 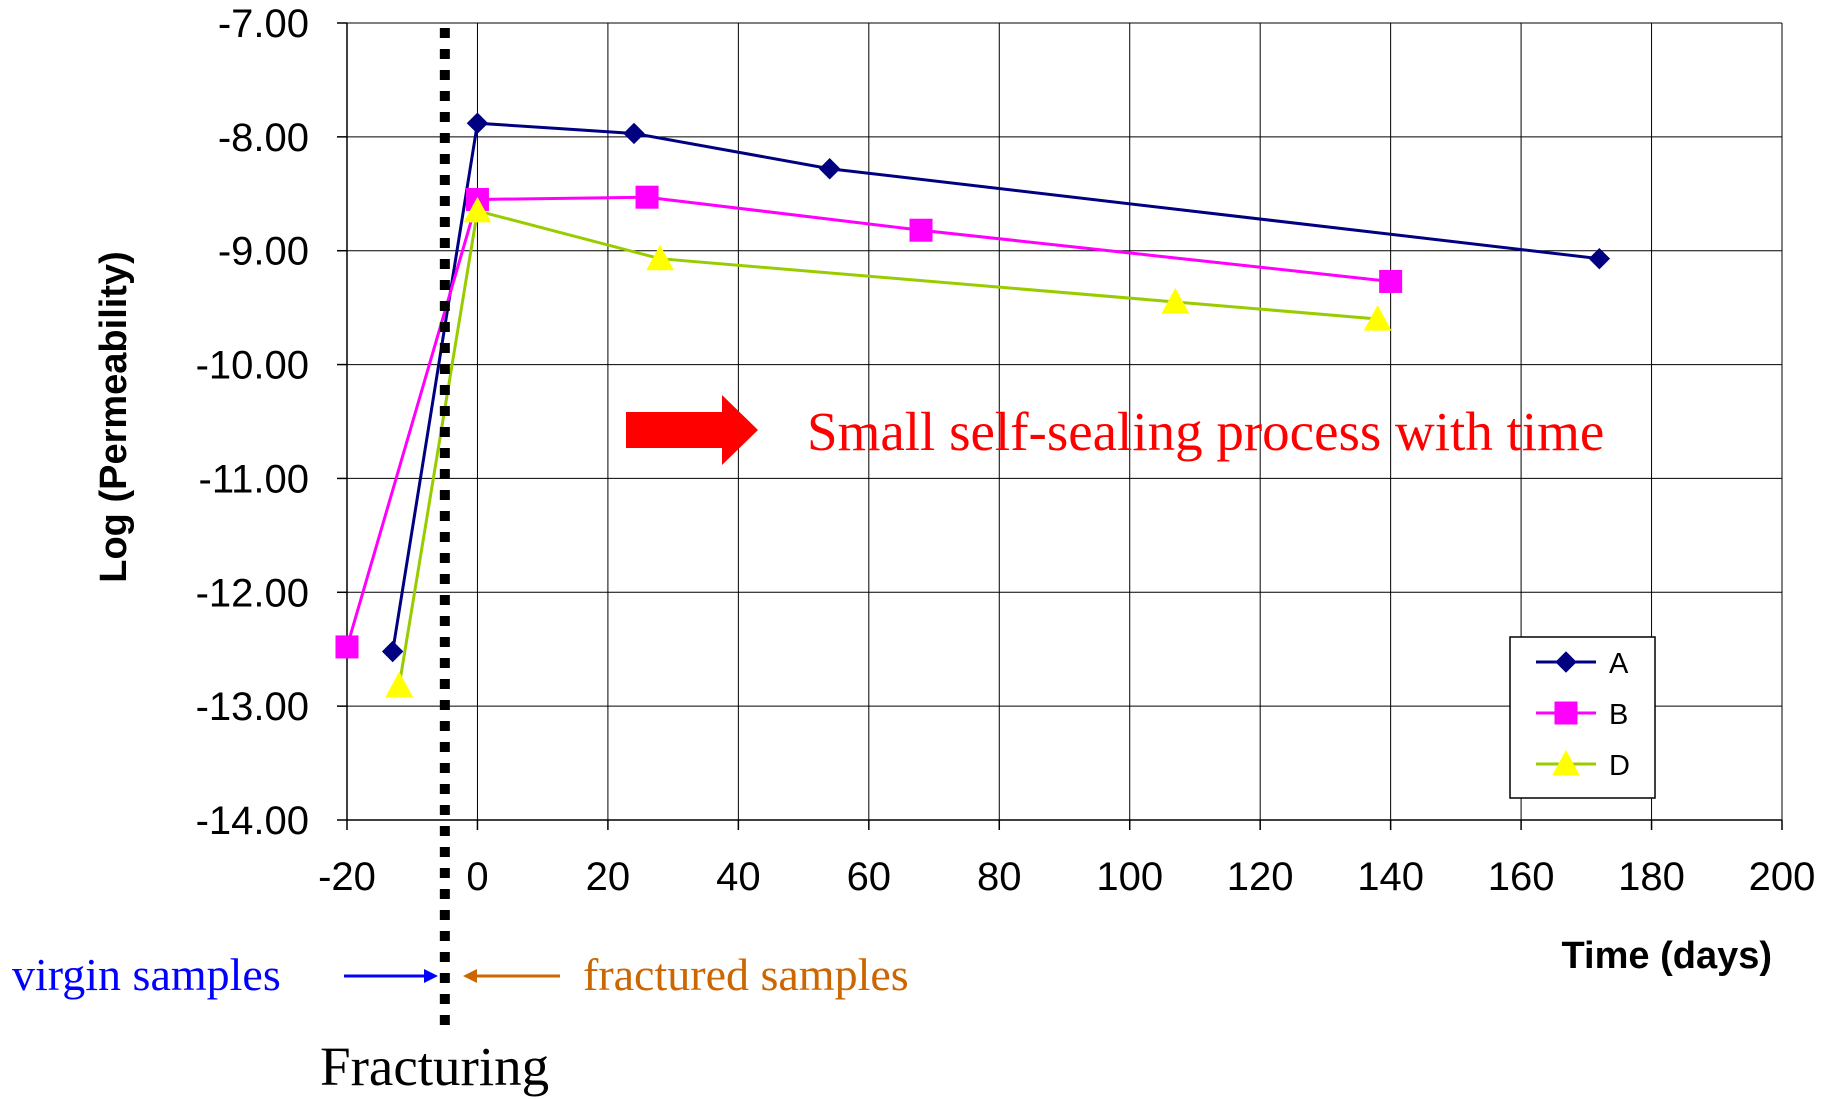 What do you see at coordinates (252, 593) in the screenshot?
I see `y-tick-label: -12.00` at bounding box center [252, 593].